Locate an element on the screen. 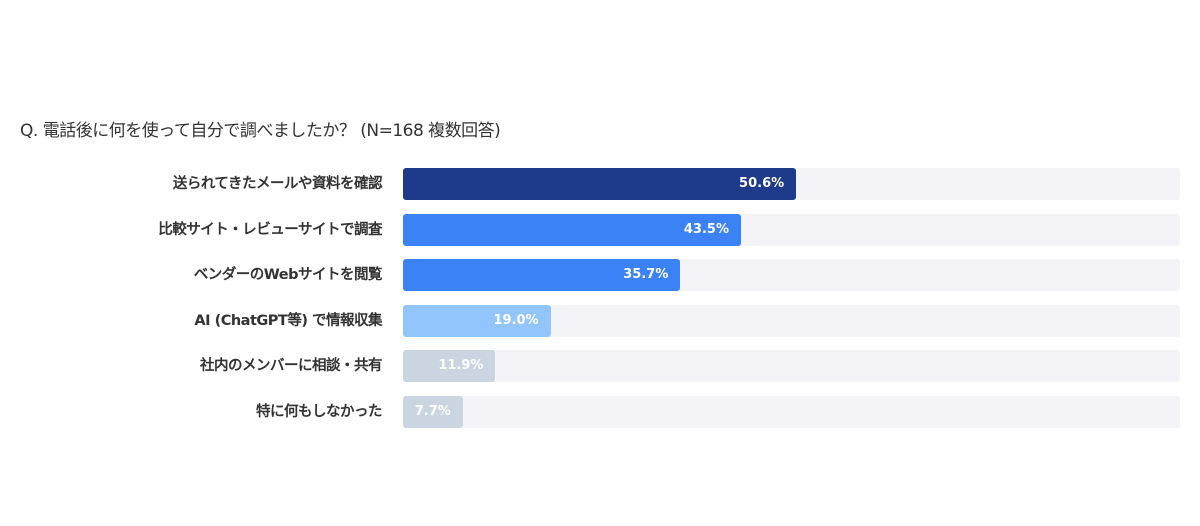 The height and width of the screenshot is (526, 1200). category-label: 送られてきたメールや資料を確認 is located at coordinates (277, 184).